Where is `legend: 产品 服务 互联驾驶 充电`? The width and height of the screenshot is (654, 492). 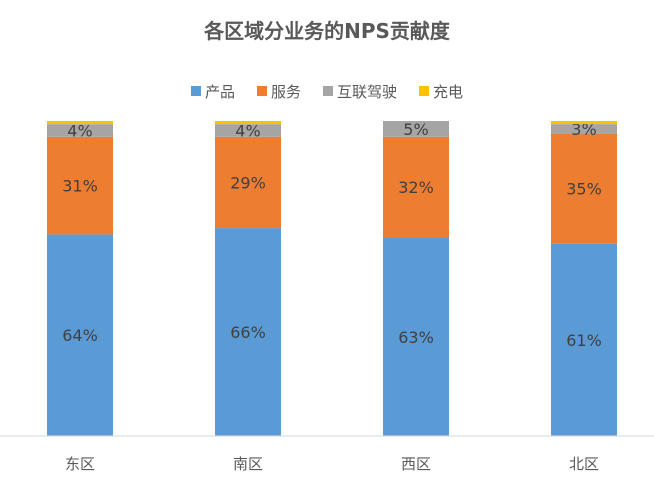
legend: 产品 服务 互联驾驶 充电 is located at coordinates (326, 92).